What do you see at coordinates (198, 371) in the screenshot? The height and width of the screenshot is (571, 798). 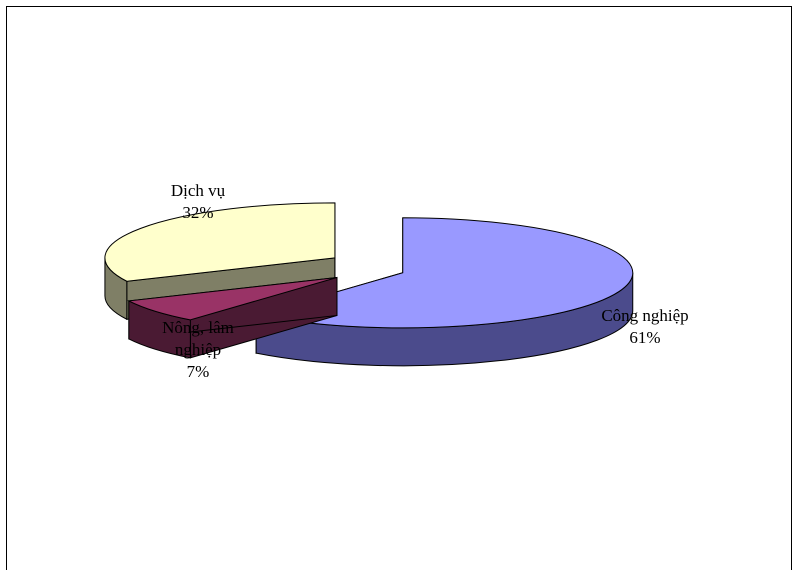 I see `slice-value-label: 7%` at bounding box center [198, 371].